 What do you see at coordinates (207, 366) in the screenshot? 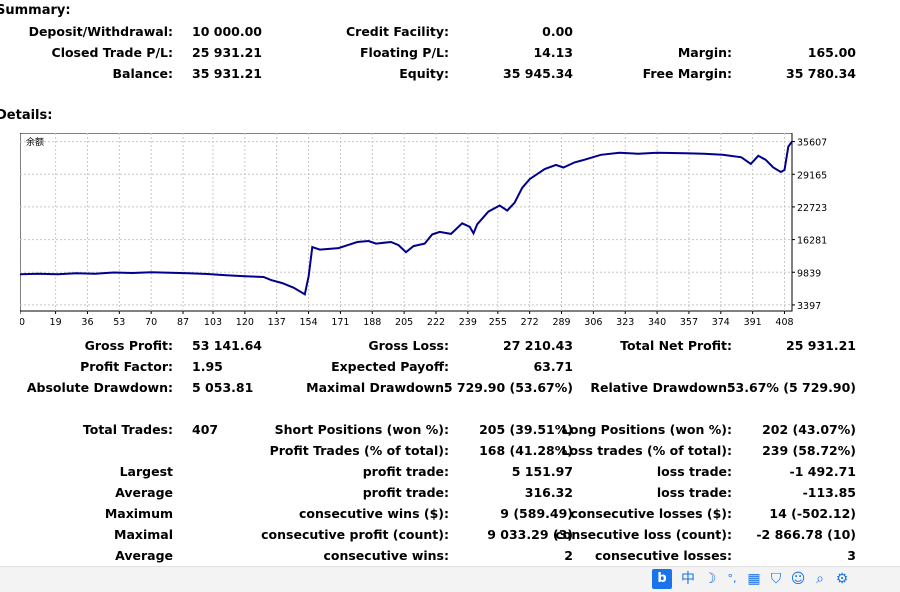
I see `stats-block1-r1-c1-value: 1.95` at bounding box center [207, 366].